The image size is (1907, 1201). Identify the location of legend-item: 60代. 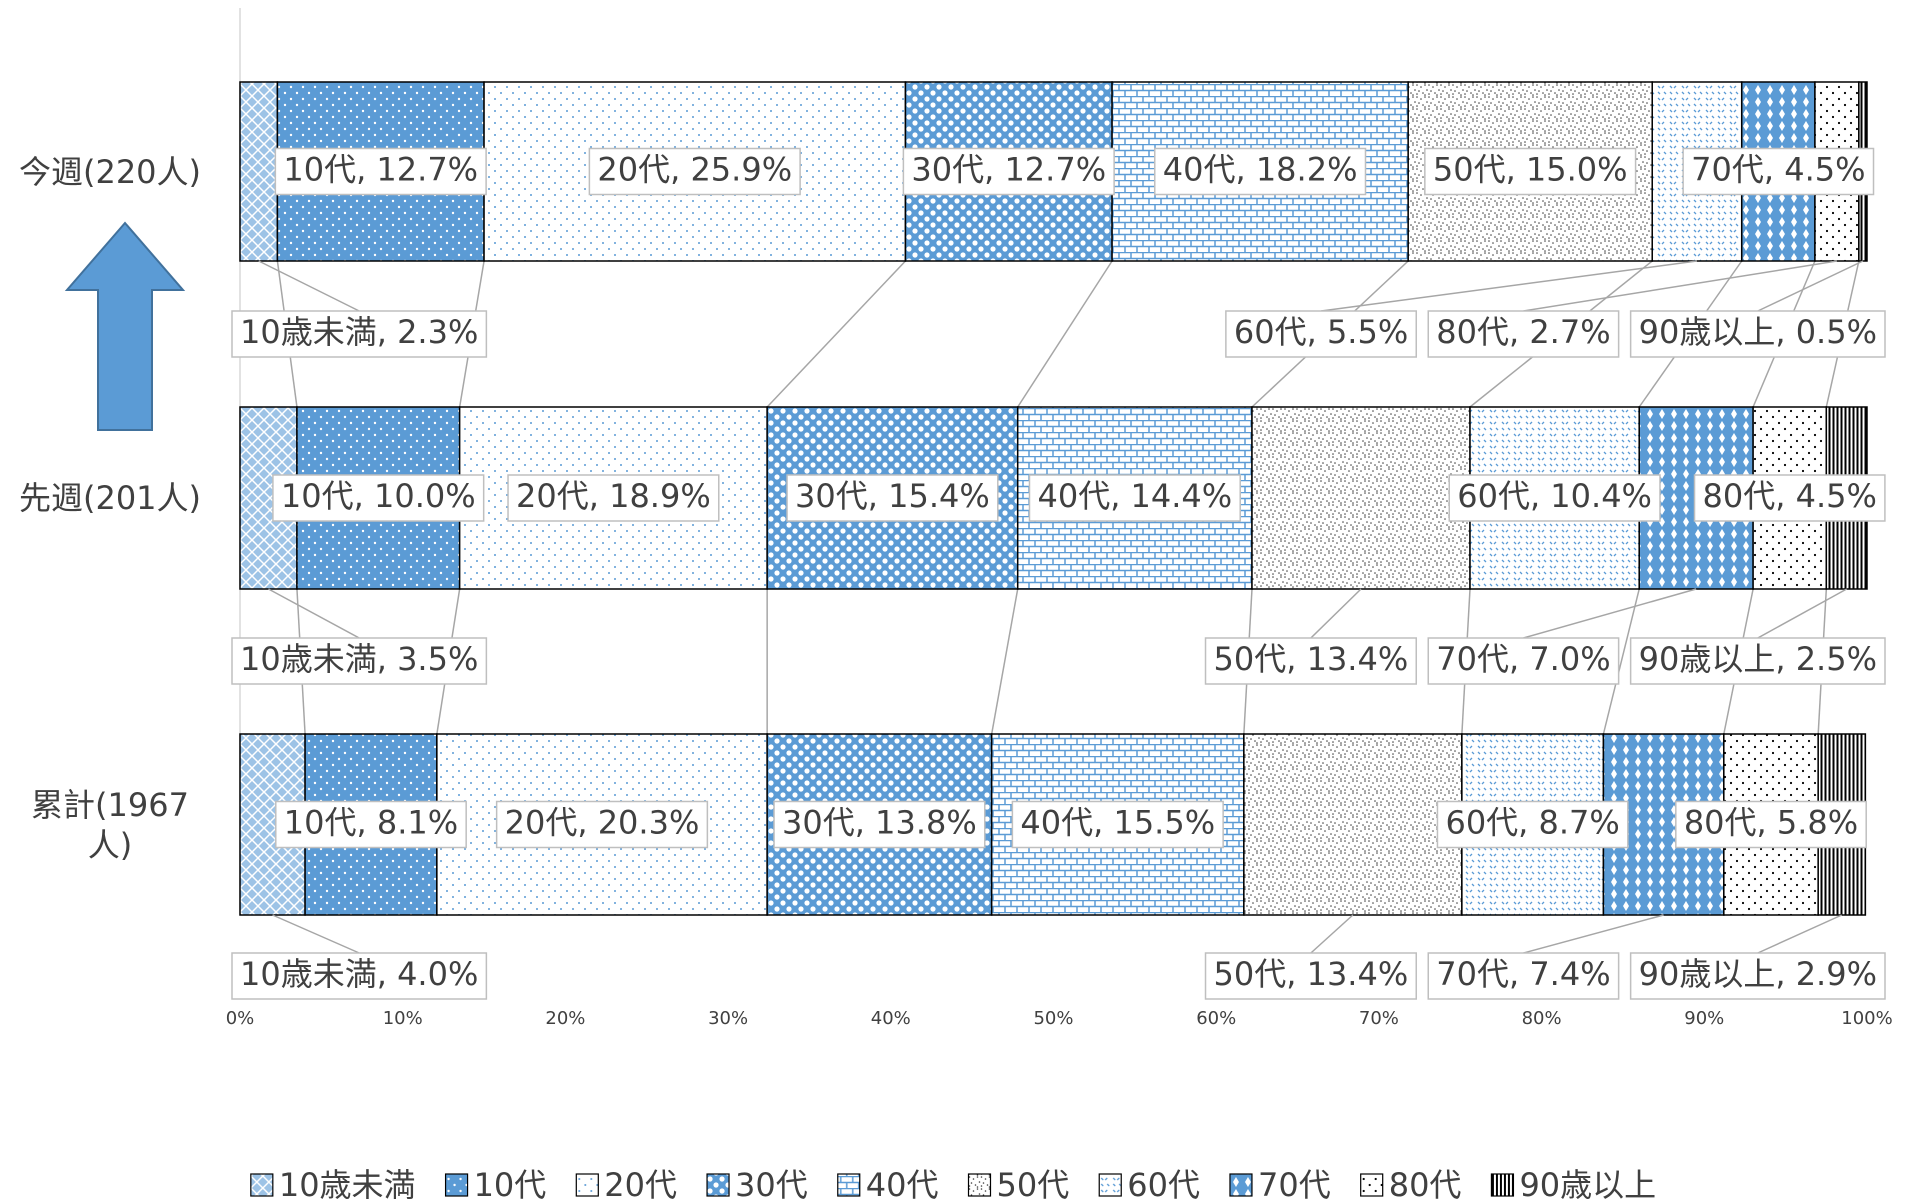
(1149, 1183).